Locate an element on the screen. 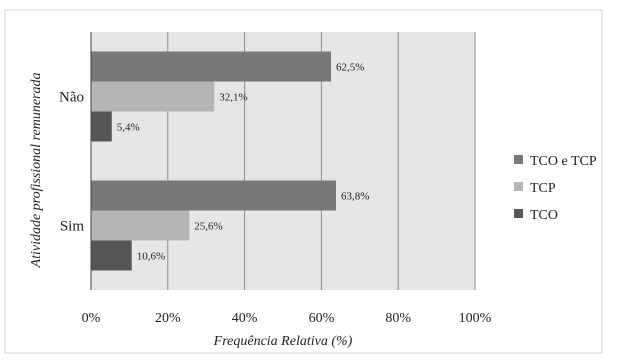 The height and width of the screenshot is (363, 619). x-tick-label: 80% is located at coordinates (398, 318).